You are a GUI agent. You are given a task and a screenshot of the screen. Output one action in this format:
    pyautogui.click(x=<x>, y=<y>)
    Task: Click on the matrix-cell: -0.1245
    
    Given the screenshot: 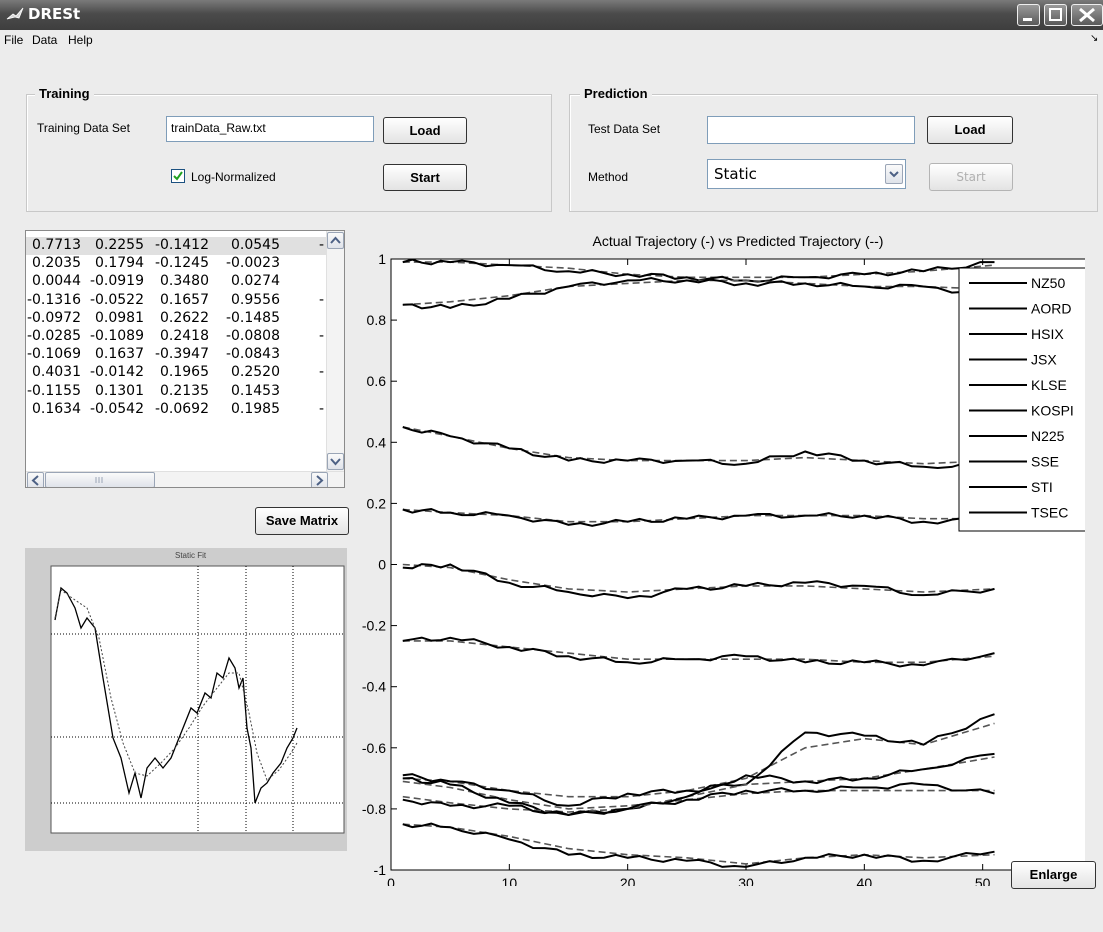 What is the action you would take?
    pyautogui.click(x=181, y=263)
    